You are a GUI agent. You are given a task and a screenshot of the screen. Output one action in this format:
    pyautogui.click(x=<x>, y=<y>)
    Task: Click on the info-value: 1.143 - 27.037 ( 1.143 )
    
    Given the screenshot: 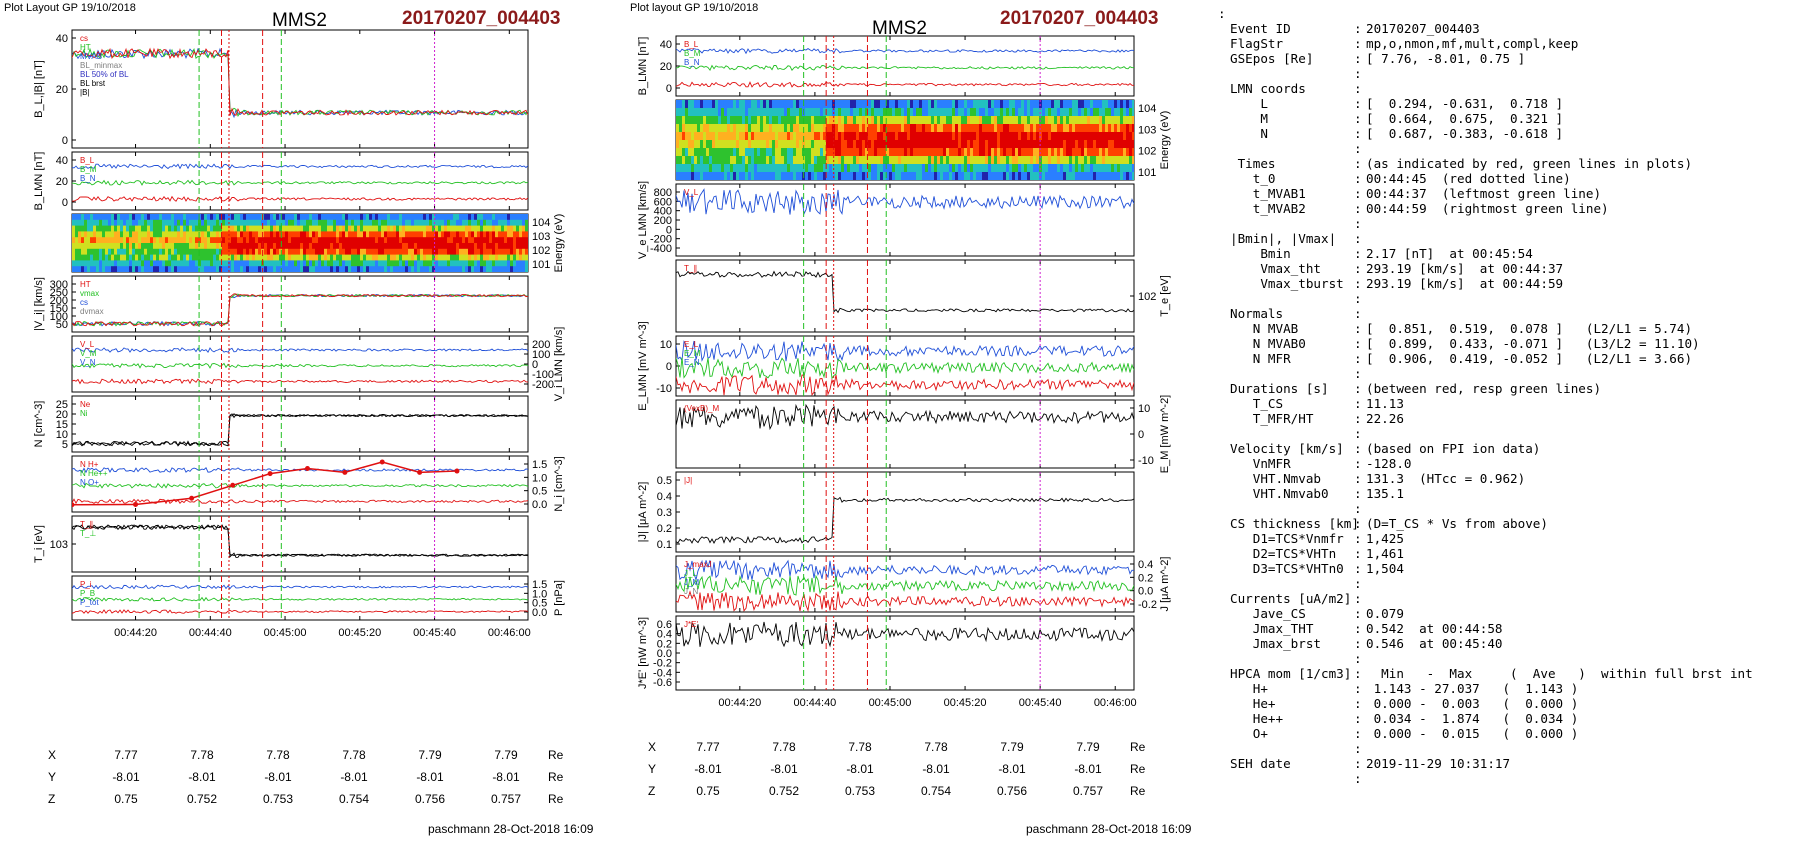 What is the action you would take?
    pyautogui.click(x=1472, y=688)
    